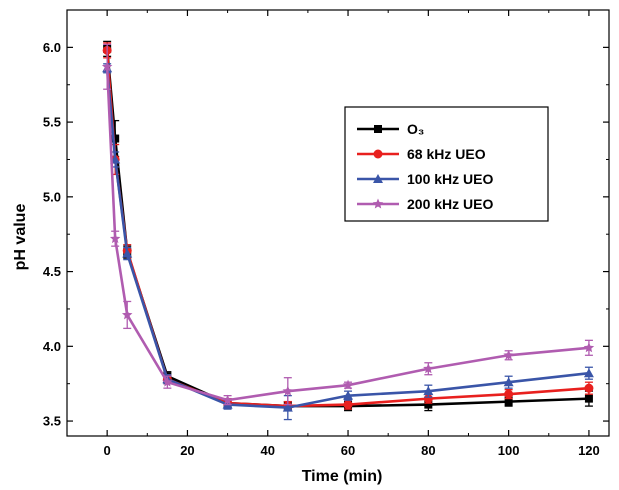  I want to click on legend-item: 200 kHz UEO, so click(425, 204).